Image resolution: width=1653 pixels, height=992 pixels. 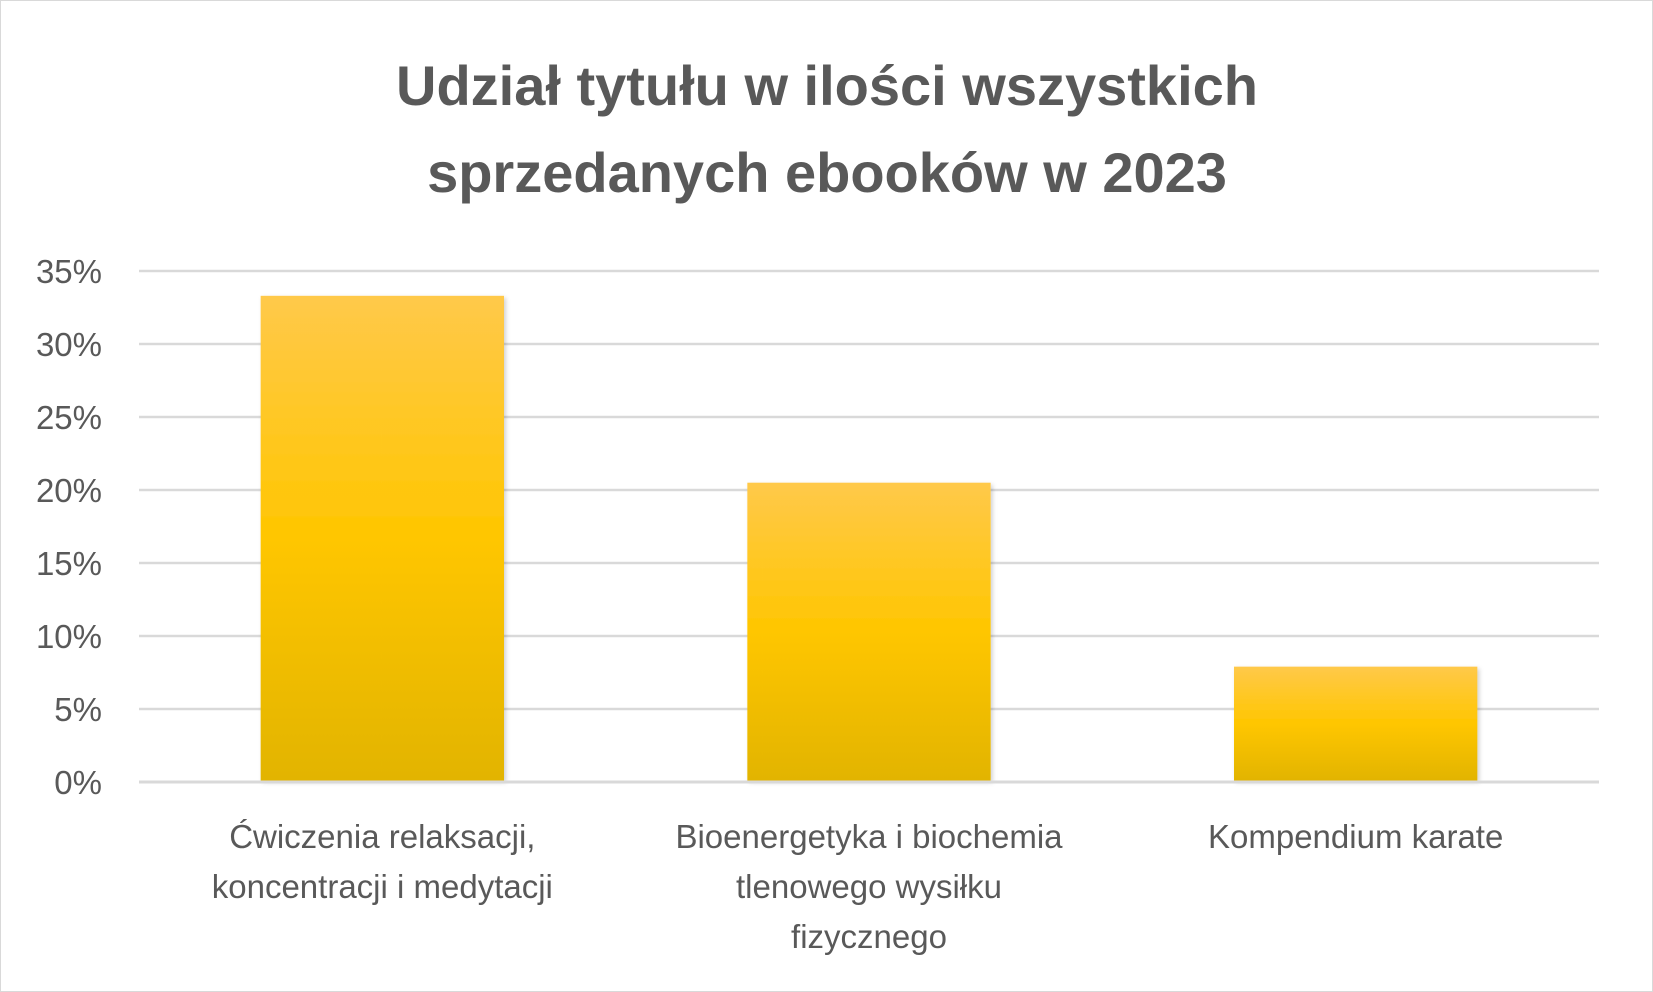 What do you see at coordinates (69, 344) in the screenshot?
I see `y-tick-label: 30%` at bounding box center [69, 344].